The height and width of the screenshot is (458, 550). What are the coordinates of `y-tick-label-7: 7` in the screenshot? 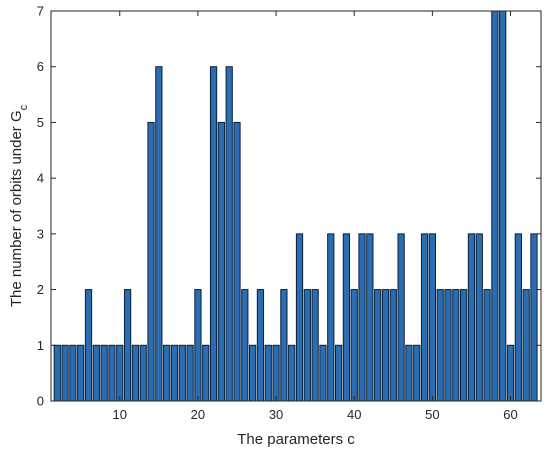 It's located at (40, 11).